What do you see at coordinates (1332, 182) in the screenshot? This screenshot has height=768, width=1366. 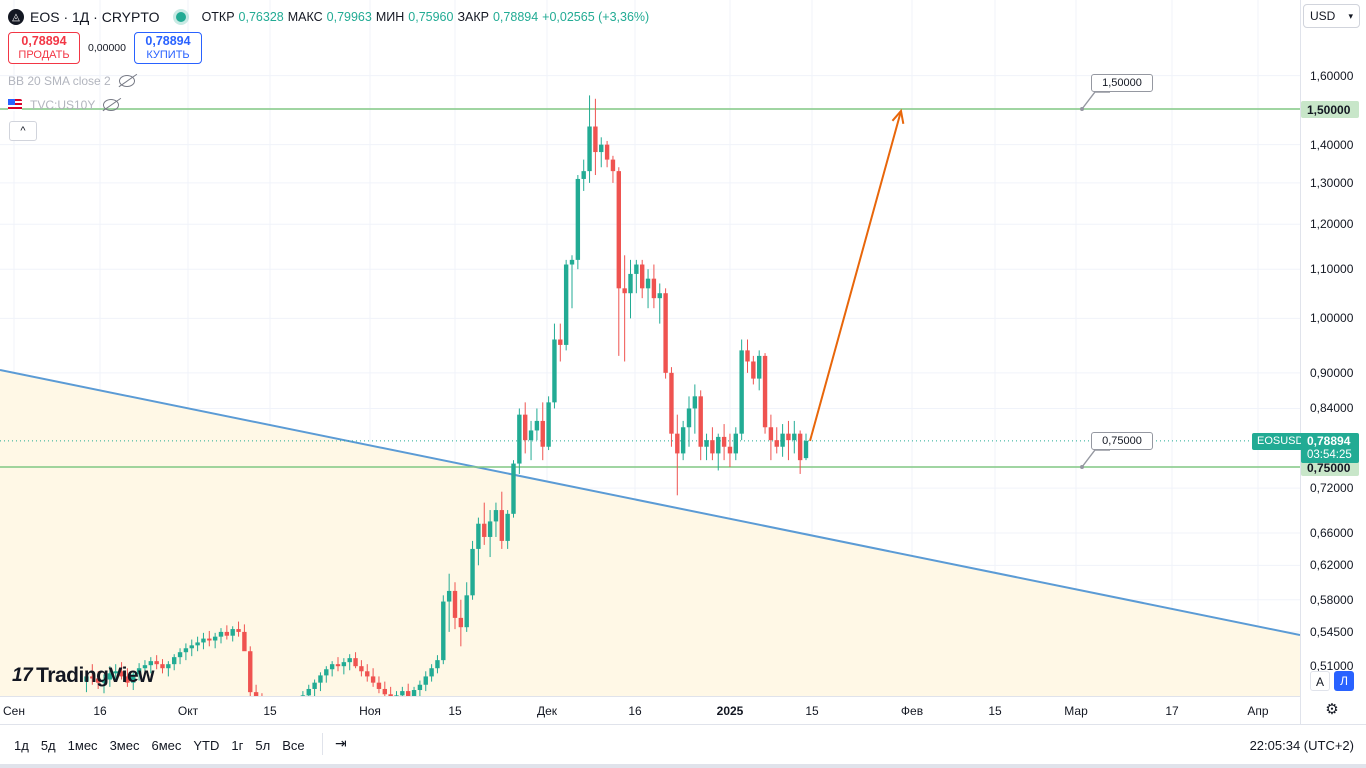 I see `price-tick-label: 1,30000` at bounding box center [1332, 182].